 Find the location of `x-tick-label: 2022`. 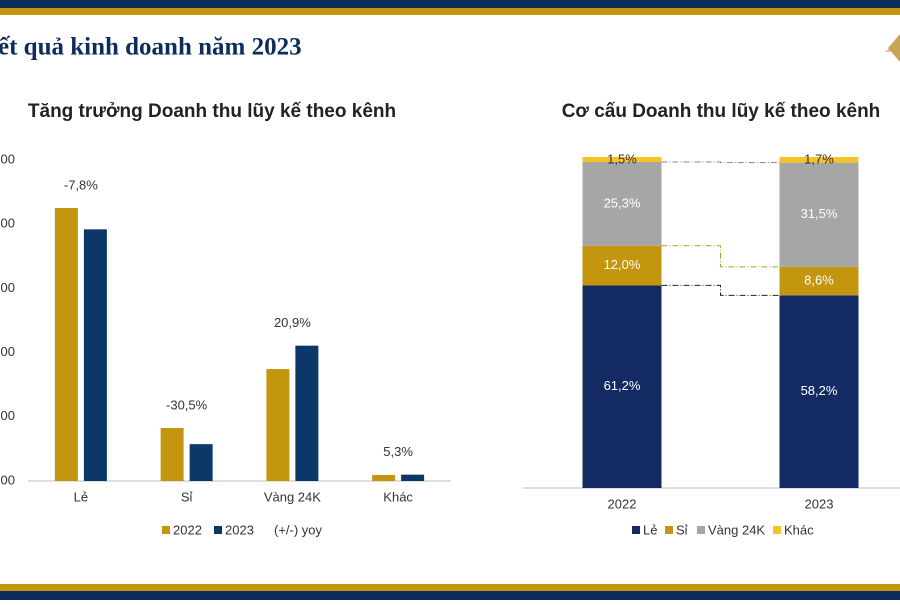

x-tick-label: 2022 is located at coordinates (622, 503).